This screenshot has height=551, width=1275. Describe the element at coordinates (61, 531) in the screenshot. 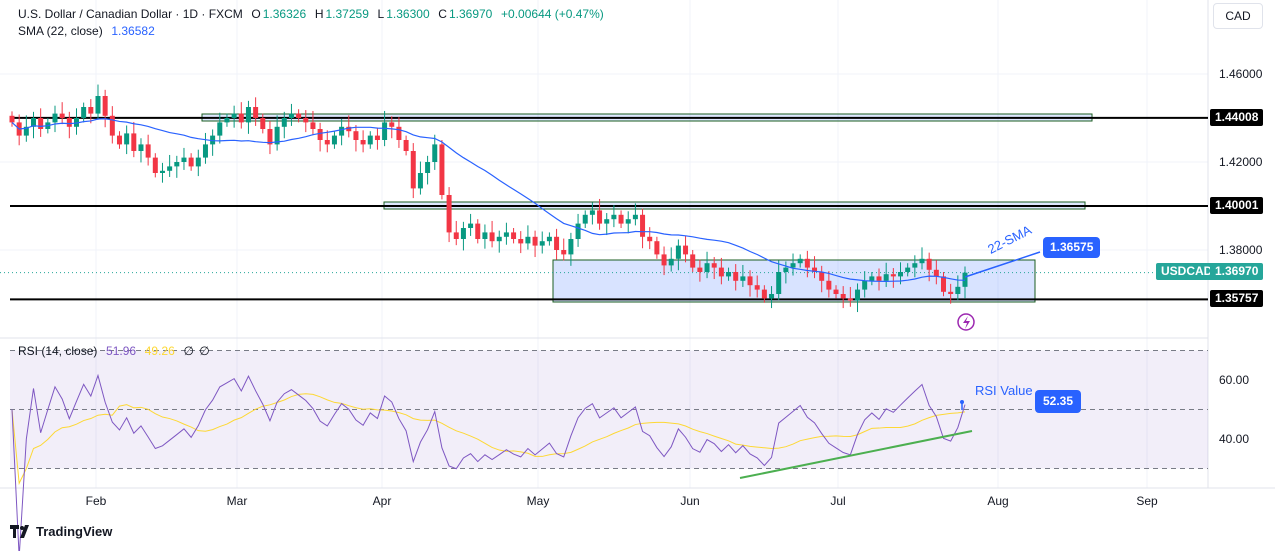

I see `tradingview-logo: TradingView` at that location.